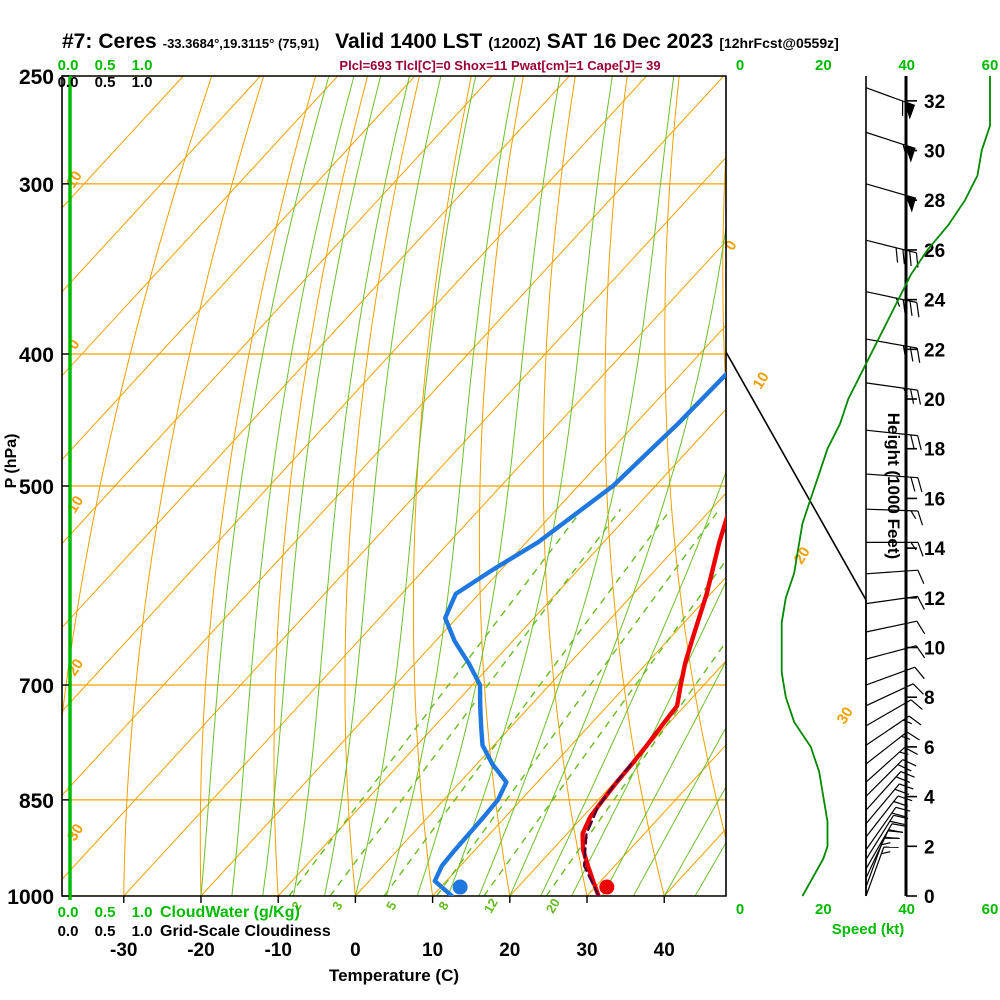  What do you see at coordinates (36, 77) in the screenshot?
I see `pressure-tick-label: 250` at bounding box center [36, 77].